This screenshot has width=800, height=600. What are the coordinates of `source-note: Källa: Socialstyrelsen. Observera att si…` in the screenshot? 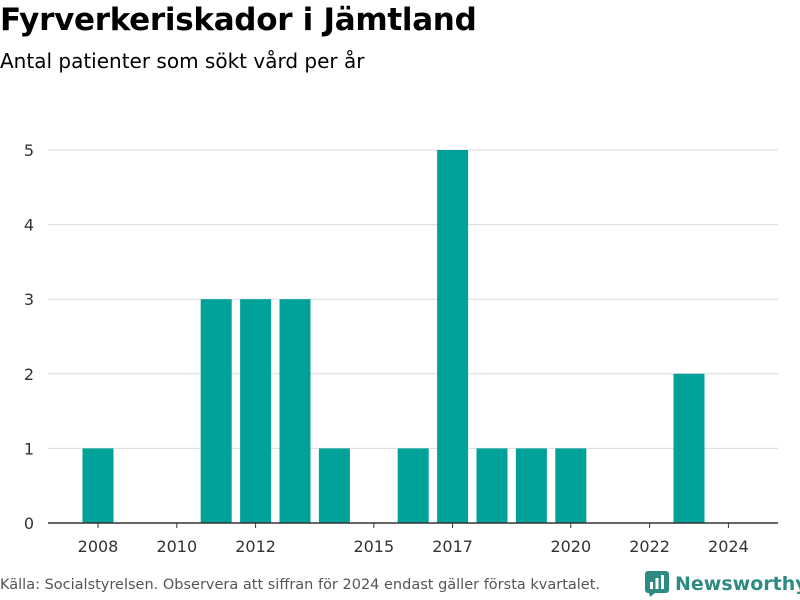 It's located at (300, 585).